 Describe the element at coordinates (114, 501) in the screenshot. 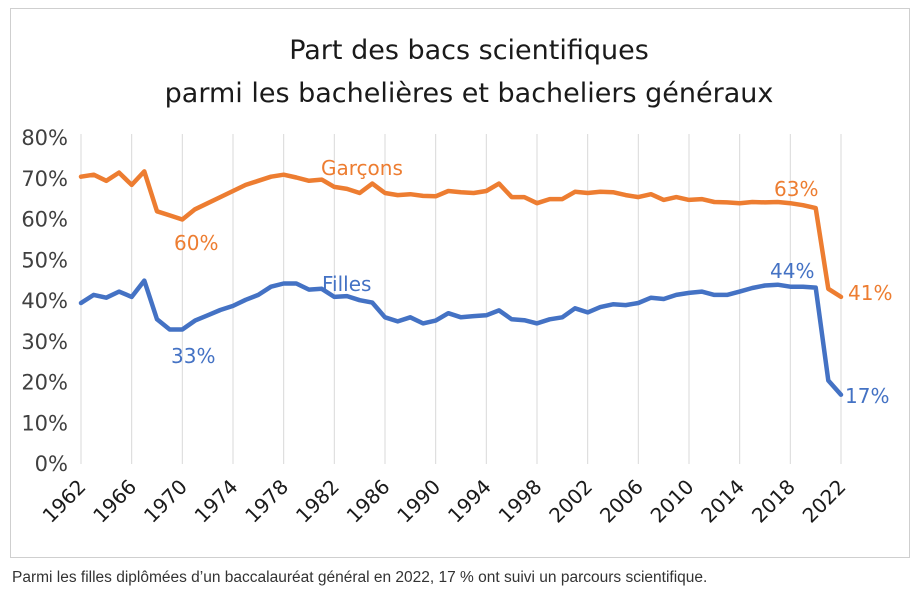

I see `x-tick-label: 1966` at that location.